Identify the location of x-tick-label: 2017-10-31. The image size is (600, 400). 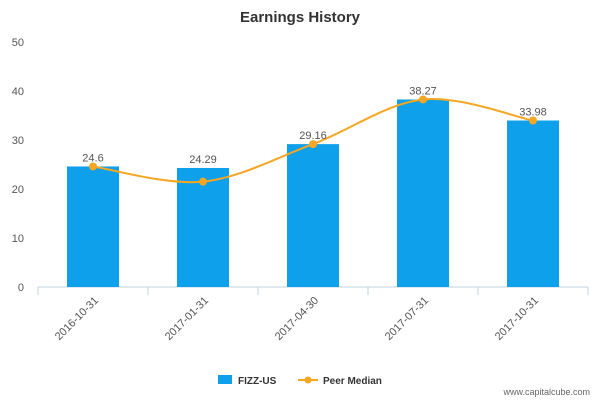
(517, 319).